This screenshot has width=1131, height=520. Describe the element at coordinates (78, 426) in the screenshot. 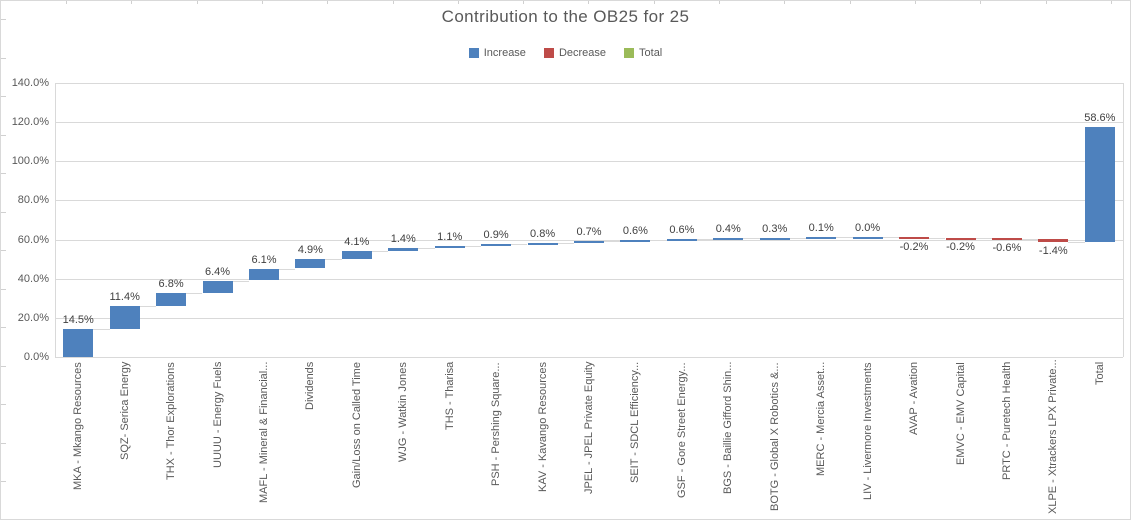

I see `category-label: MKA - Mkango Resources` at that location.